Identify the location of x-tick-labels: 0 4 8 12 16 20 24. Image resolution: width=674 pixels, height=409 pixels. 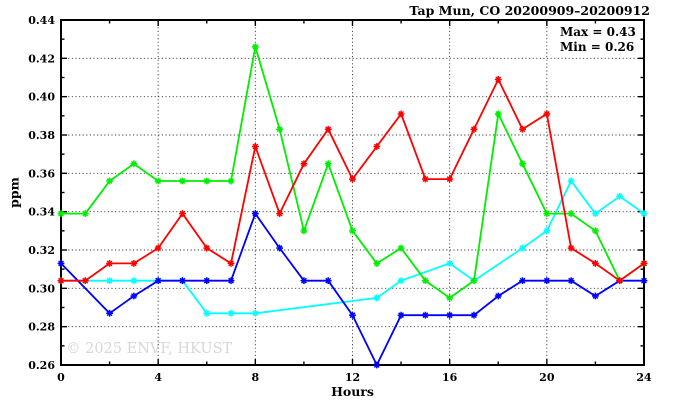
(354, 377).